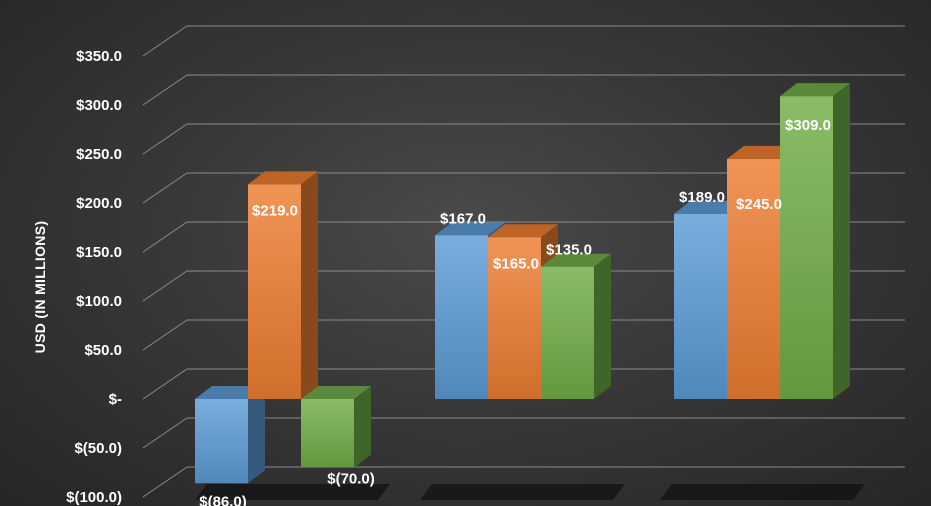 This screenshot has height=506, width=931. What do you see at coordinates (759, 204) in the screenshot?
I see `data-label: $245.0` at bounding box center [759, 204].